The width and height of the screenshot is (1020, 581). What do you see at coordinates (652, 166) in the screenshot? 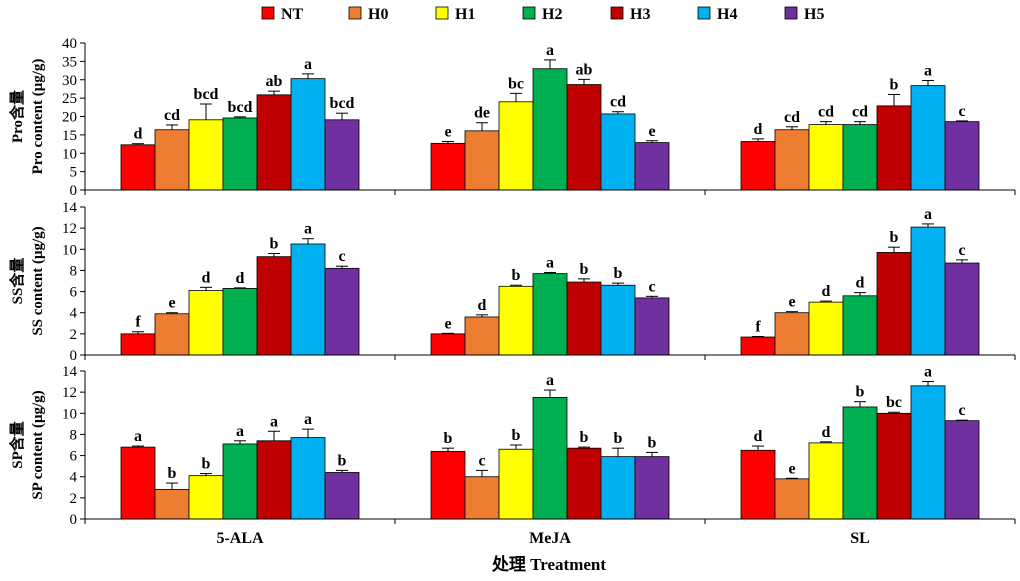
I see `bar-meja-h5` at bounding box center [652, 166].